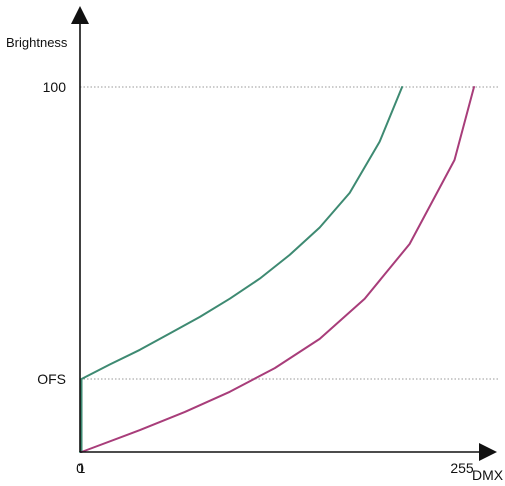 This screenshot has width=505, height=486. I want to click on y-tick-label-100: 100, so click(55, 87).